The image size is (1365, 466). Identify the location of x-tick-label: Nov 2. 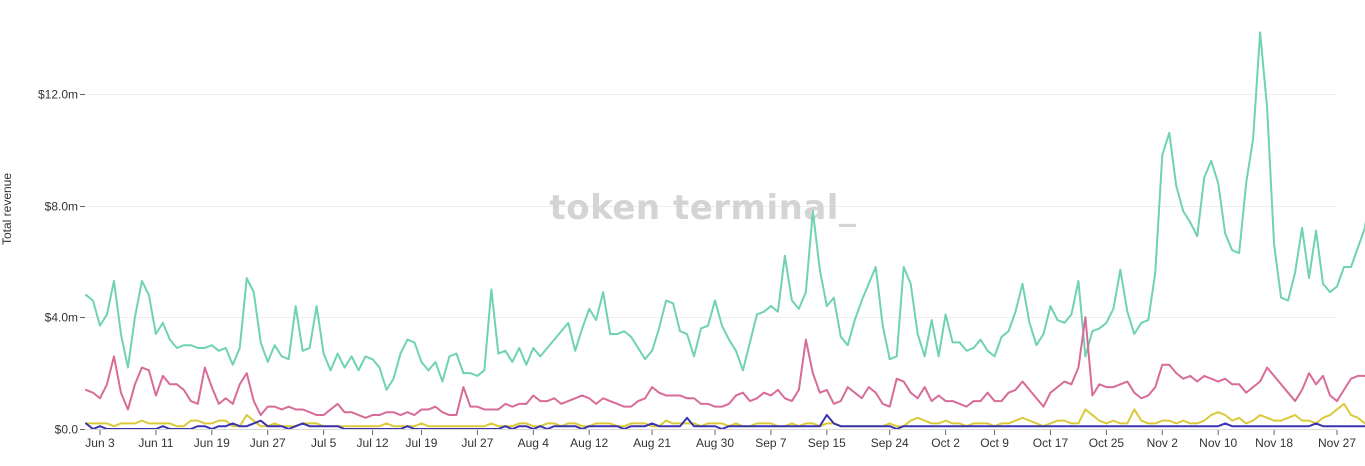
(1163, 443).